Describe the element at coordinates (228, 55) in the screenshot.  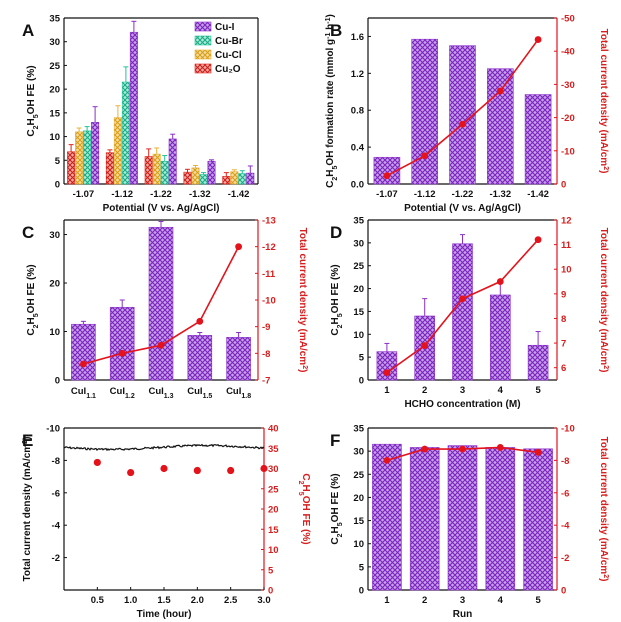
I see `A-legend-label: Cu-Cl` at that location.